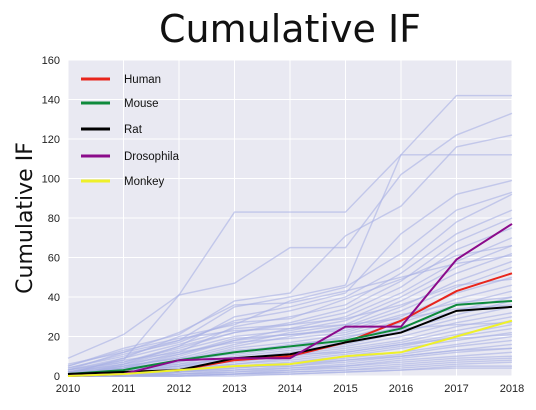  I want to click on x-tick-label: 2011, so click(124, 389).